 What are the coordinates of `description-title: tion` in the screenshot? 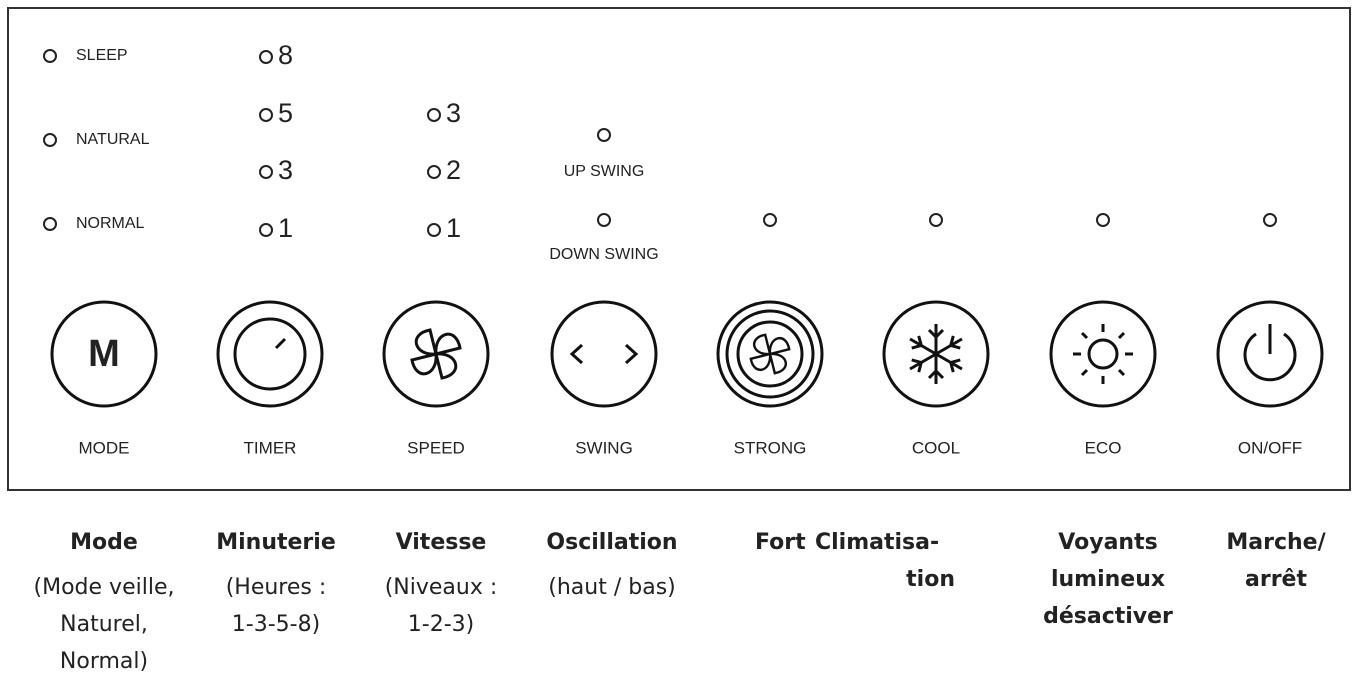 It's located at (930, 579).